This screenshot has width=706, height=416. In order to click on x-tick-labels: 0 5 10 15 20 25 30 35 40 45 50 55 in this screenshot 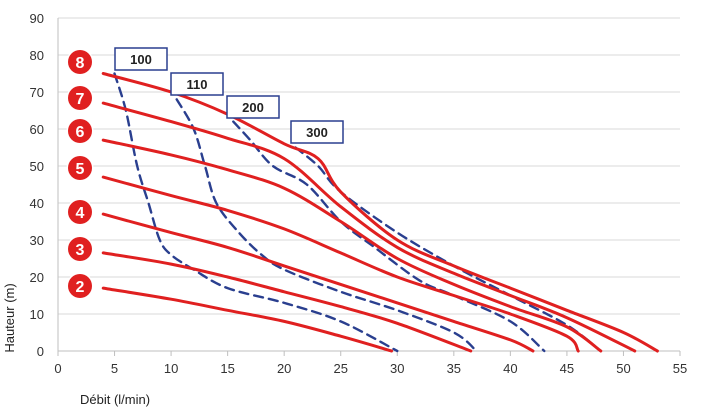, I will do `click(370, 368)`.